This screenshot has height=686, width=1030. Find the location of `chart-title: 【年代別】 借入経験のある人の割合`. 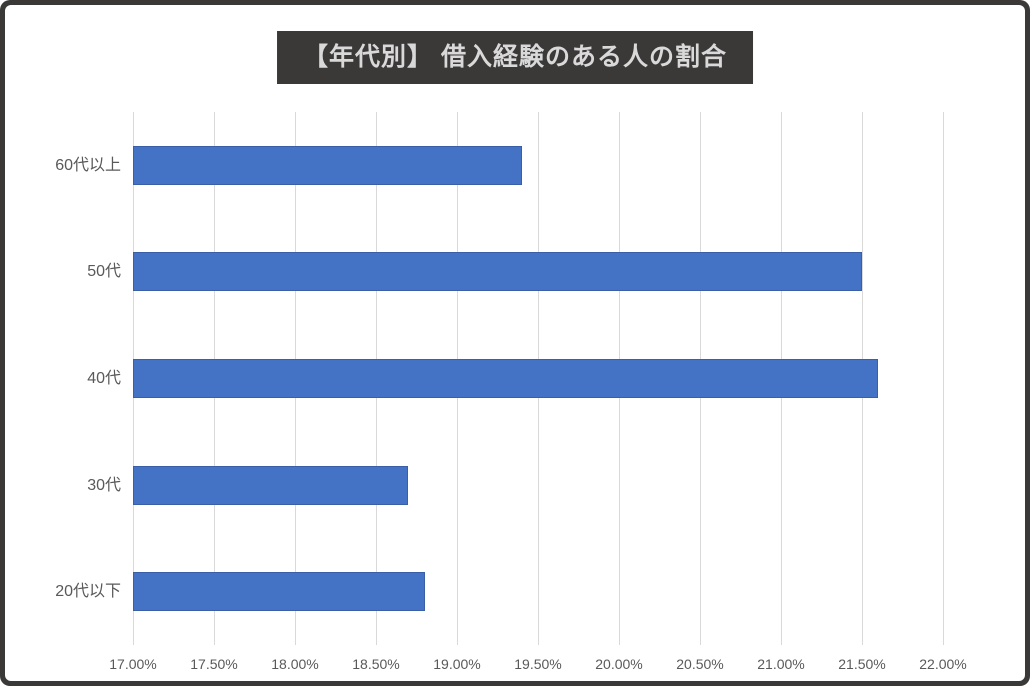

chart-title: 【年代別】 借入経験のある人の割合 is located at coordinates (515, 57).